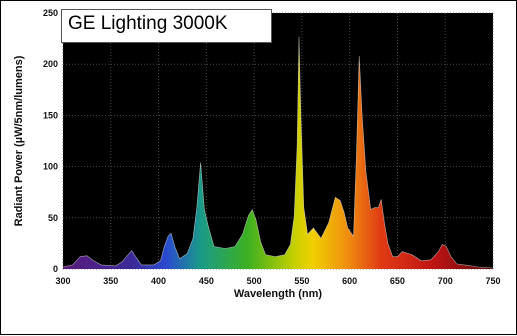 Image resolution: width=517 pixels, height=336 pixels. Describe the element at coordinates (397, 281) in the screenshot. I see `x-tick-label: 650` at that location.